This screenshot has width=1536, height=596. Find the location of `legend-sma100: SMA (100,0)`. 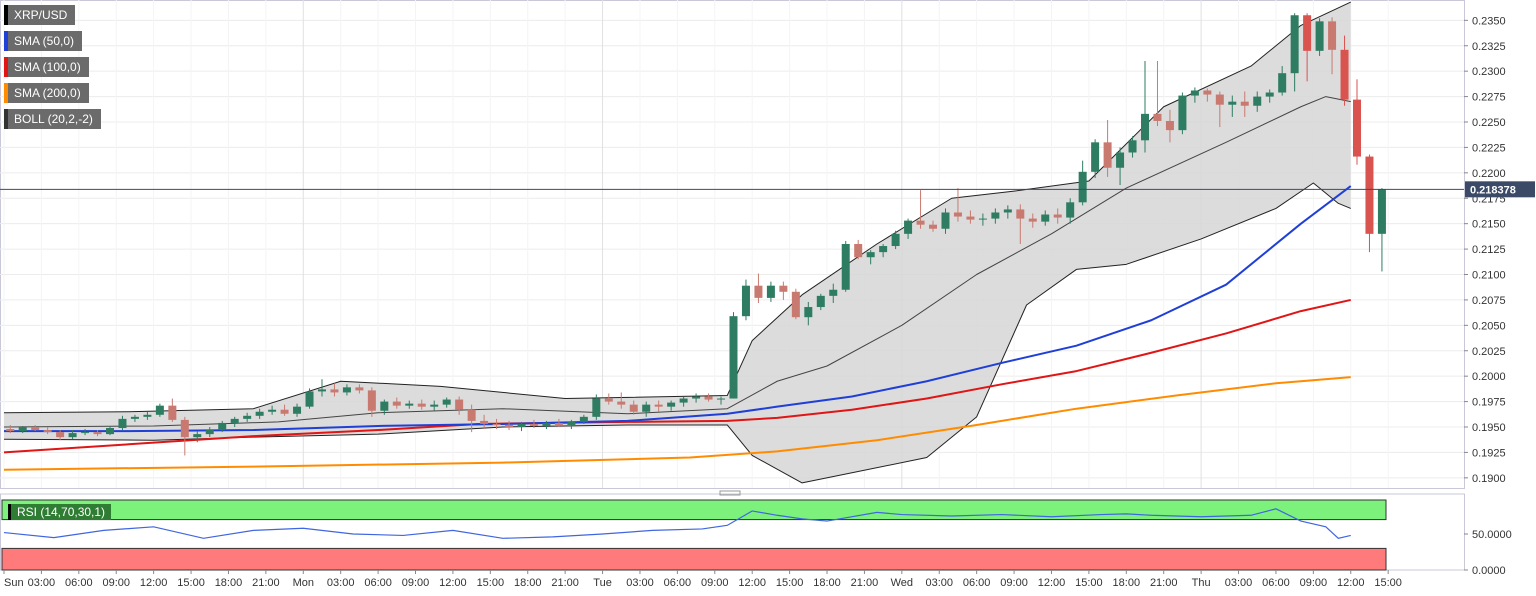

legend-sma100: SMA (100,0) is located at coordinates (46, 67).